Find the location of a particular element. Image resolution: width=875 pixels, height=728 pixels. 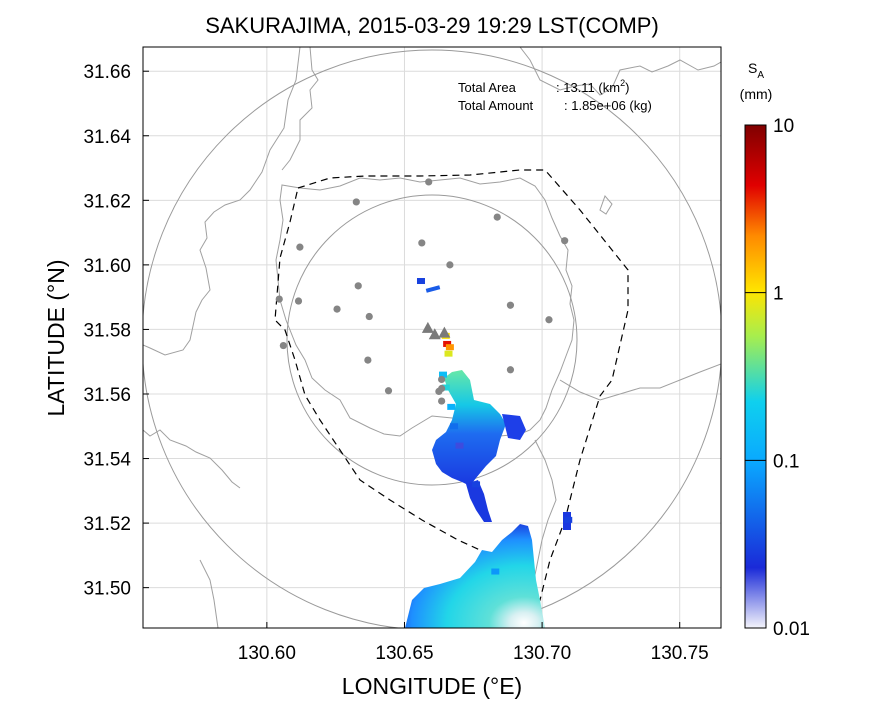

total-amount-value: : 1.85e+06 (kg) is located at coordinates (608, 105).